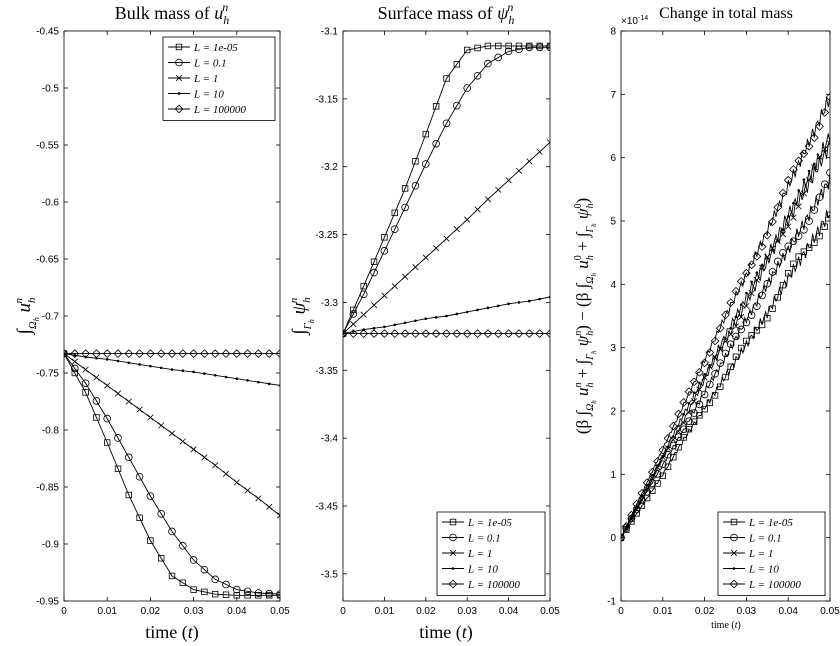  Describe the element at coordinates (491, 553) in the screenshot. I see `legend-box` at that location.